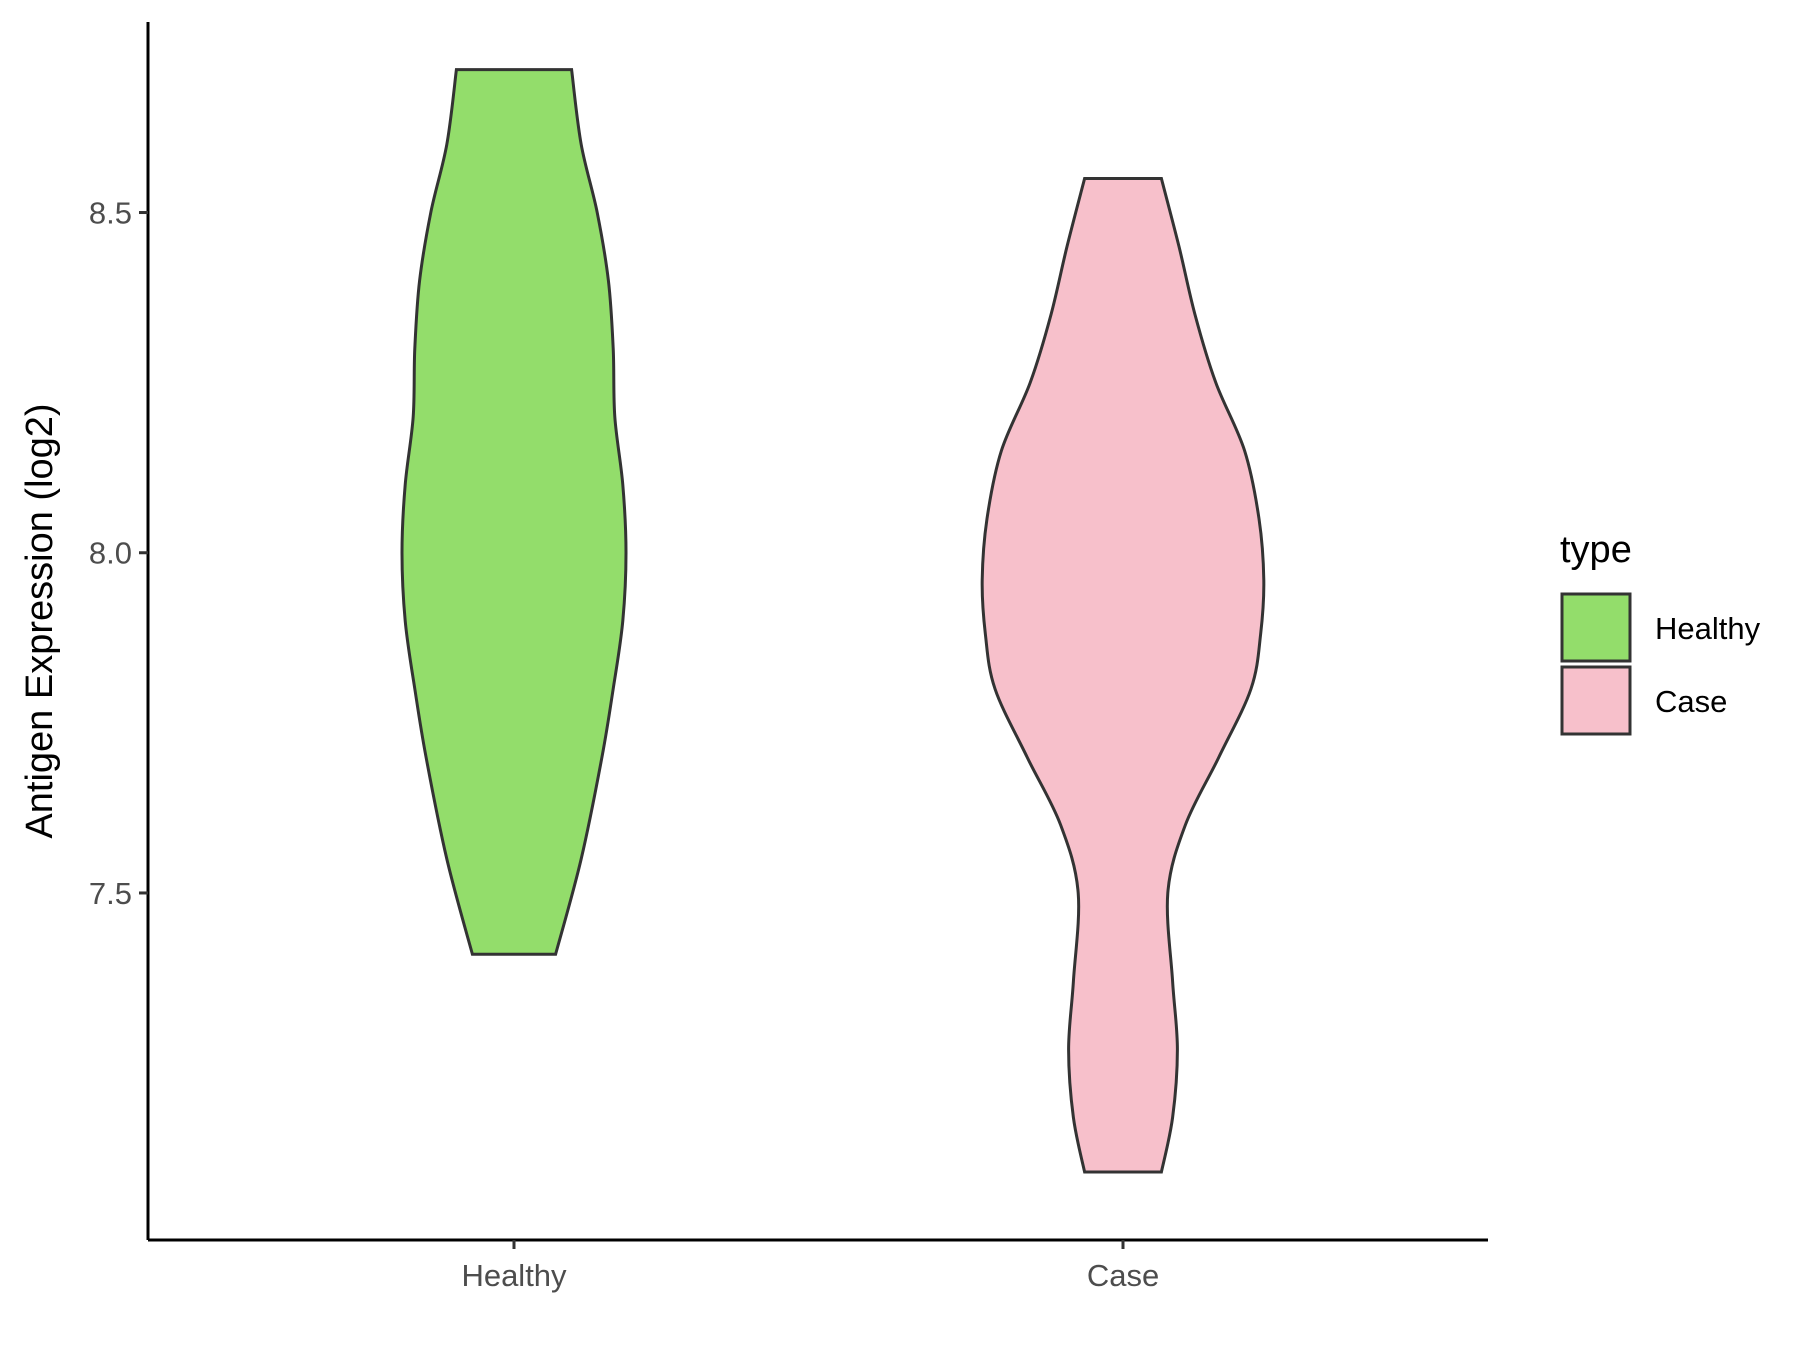 The width and height of the screenshot is (1800, 1355). Describe the element at coordinates (110, 553) in the screenshot. I see `y-tick-label: 8.0` at that location.